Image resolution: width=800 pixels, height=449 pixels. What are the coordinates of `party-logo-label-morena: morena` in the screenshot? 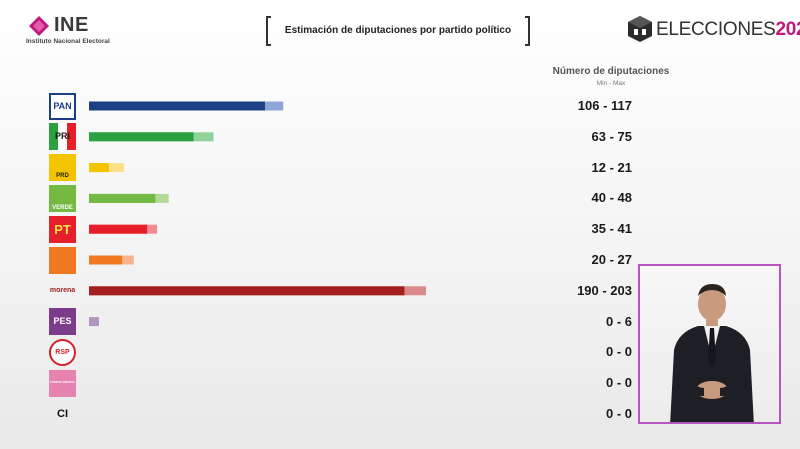 It's located at (62, 291).